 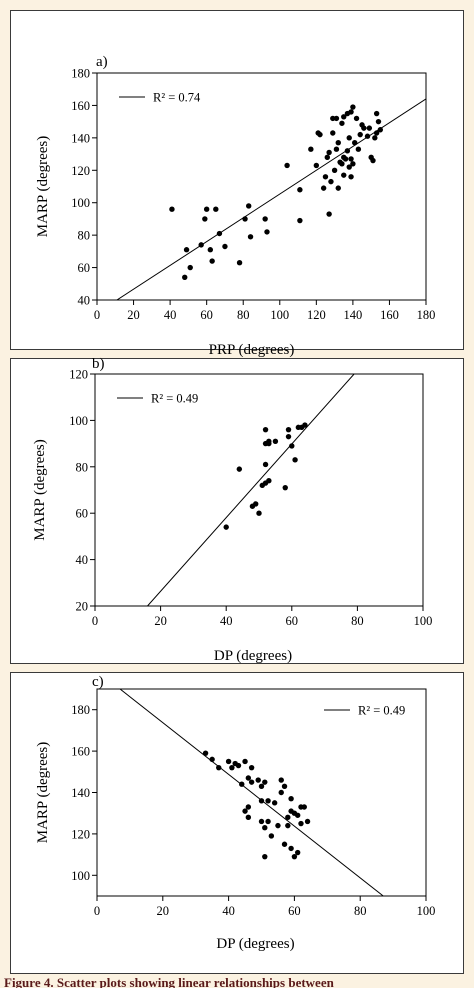 I want to click on legend-label-b: R² = 0.49, so click(x=174, y=399).